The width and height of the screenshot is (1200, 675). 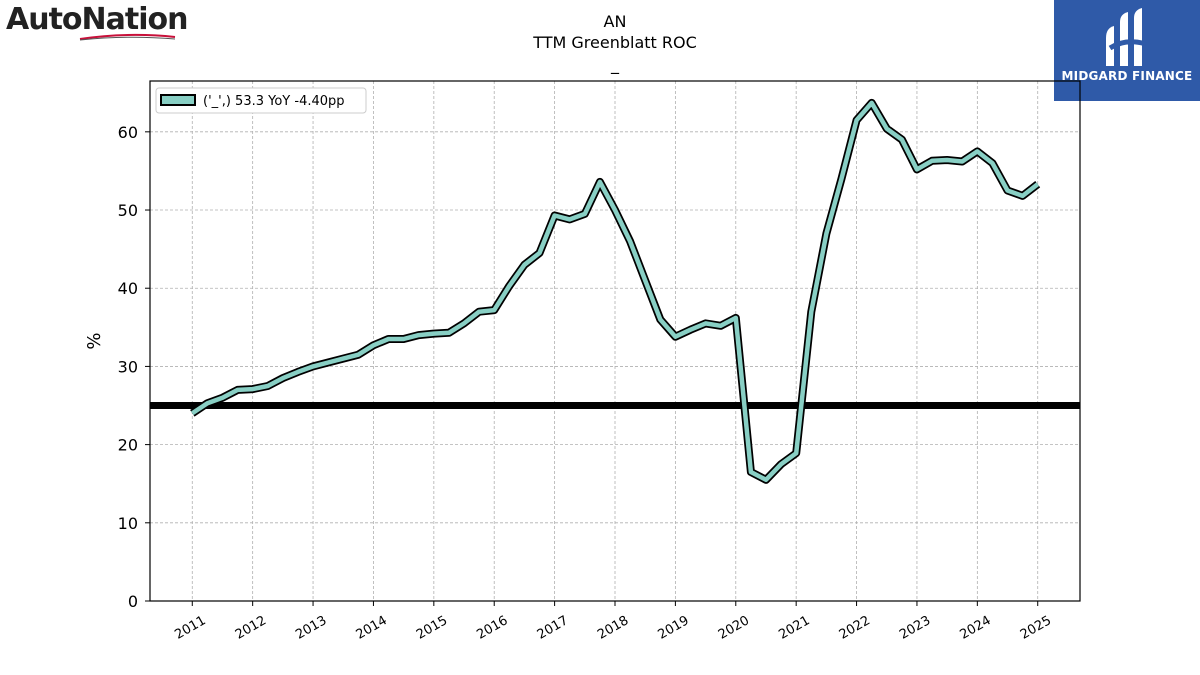 I want to click on x-tick-label: 2025, so click(x=1036, y=628).